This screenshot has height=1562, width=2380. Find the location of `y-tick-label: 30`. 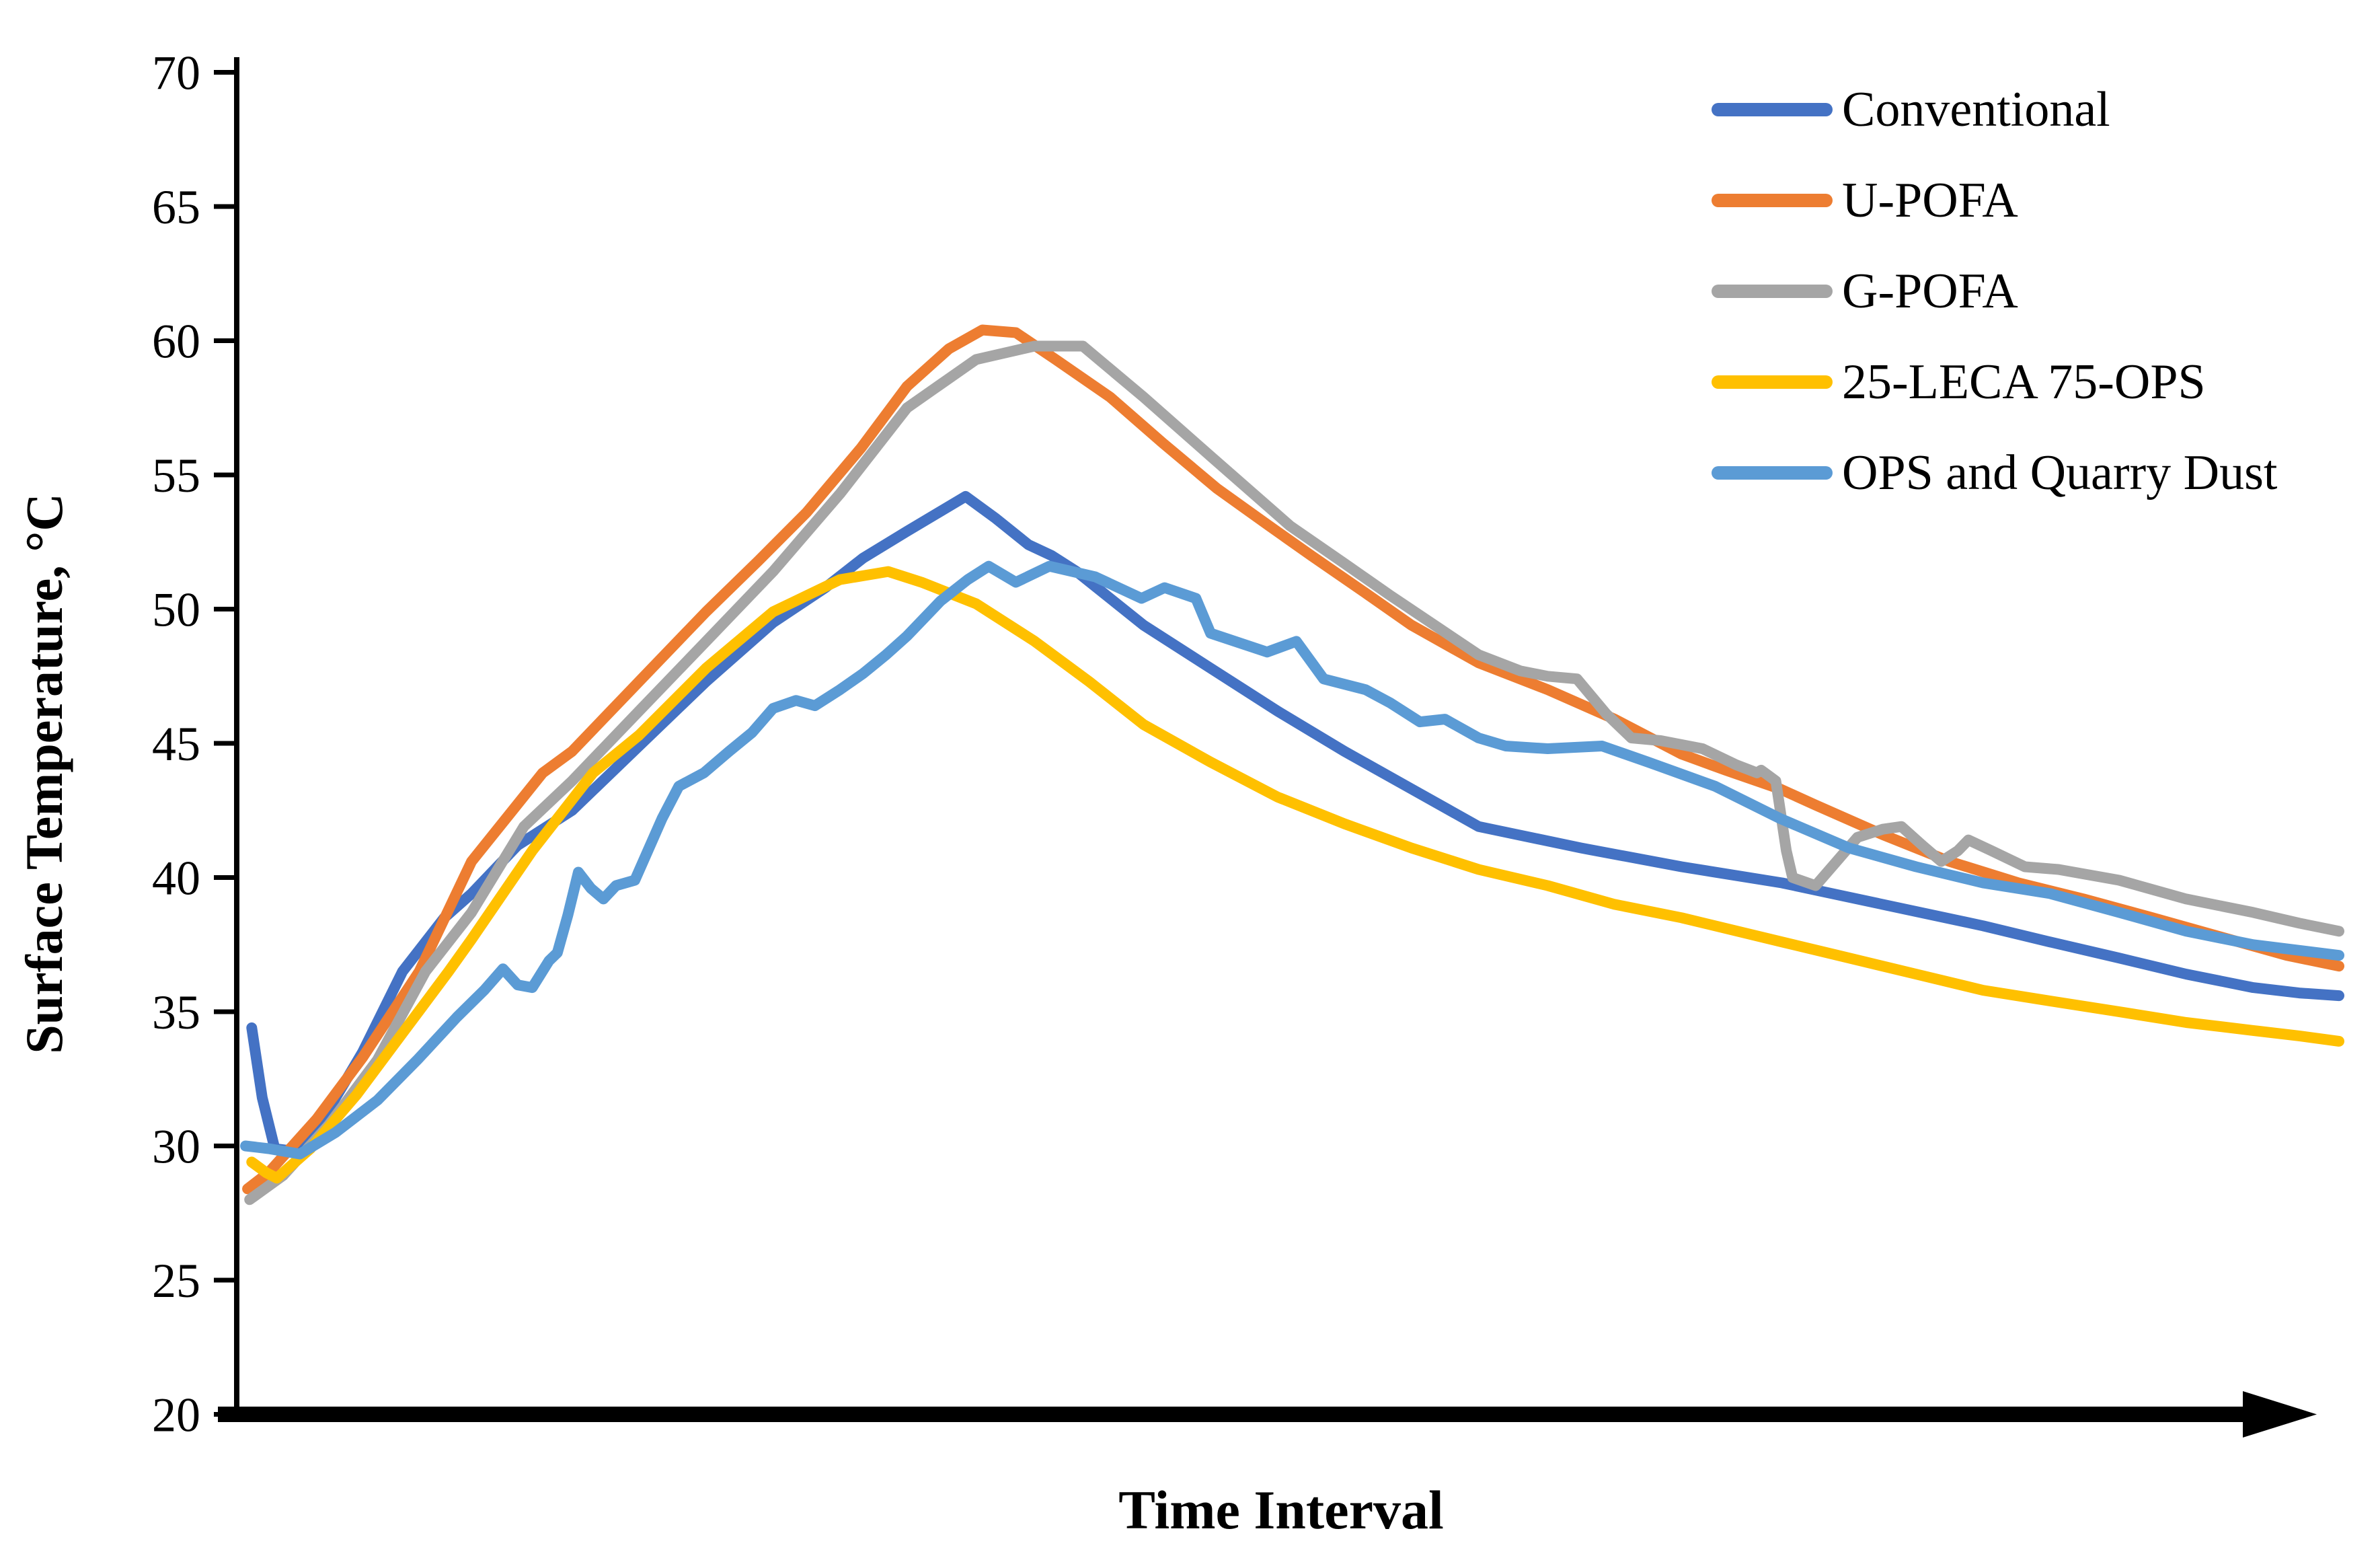

y-tick-label: 30 is located at coordinates (176, 1147).